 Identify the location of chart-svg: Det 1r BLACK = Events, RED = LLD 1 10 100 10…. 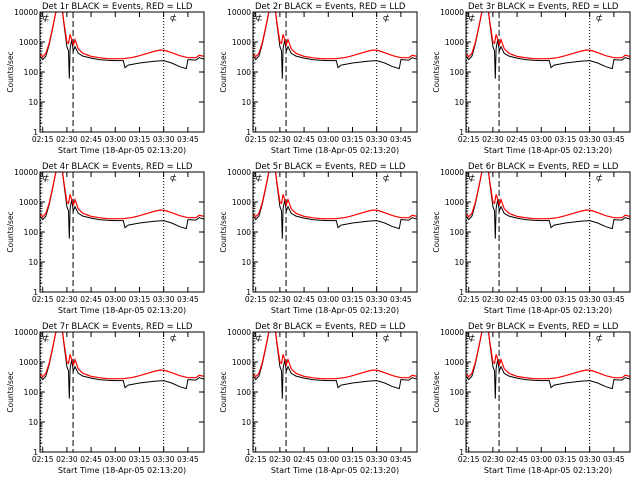
(105, 78).